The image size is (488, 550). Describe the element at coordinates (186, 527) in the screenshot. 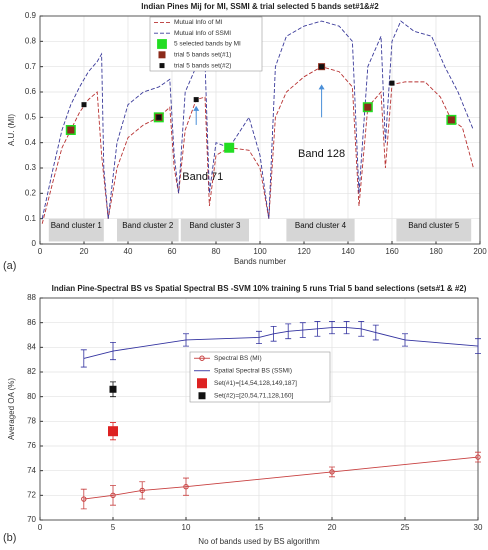

I see `x-tick-label: 10` at that location.